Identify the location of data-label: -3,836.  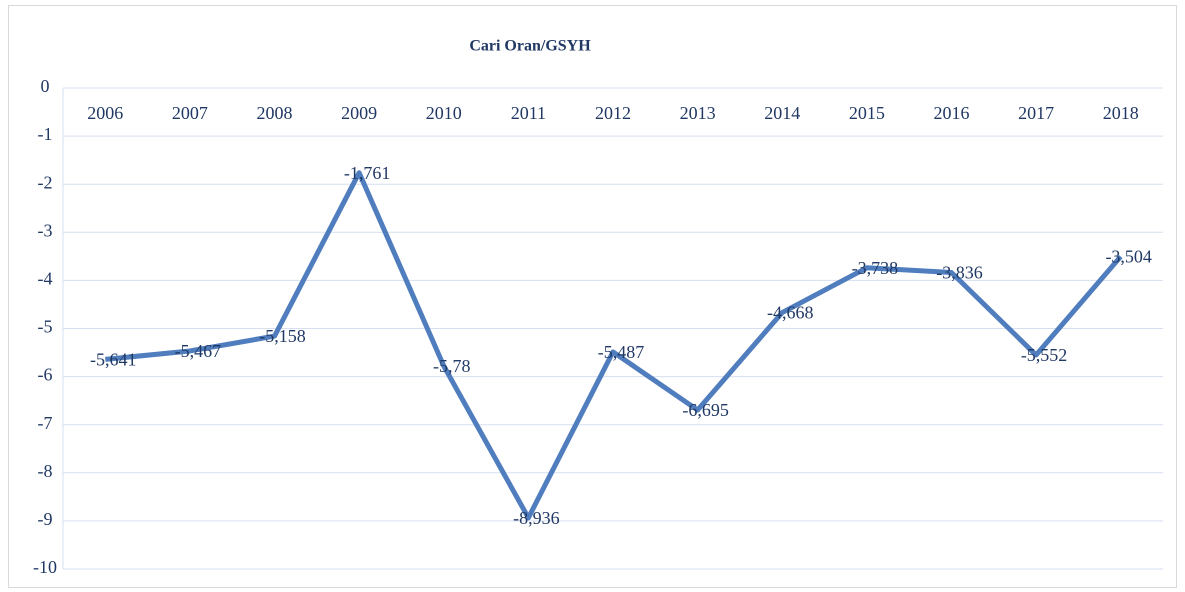
(959, 273).